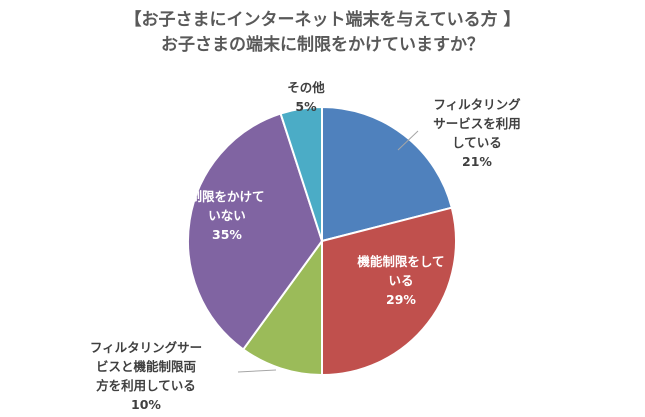 This screenshot has width=645, height=417. Describe the element at coordinates (322, 20) in the screenshot. I see `chart-title-line-1: 【お子さまにインターネット端末を与えている方 】` at that location.